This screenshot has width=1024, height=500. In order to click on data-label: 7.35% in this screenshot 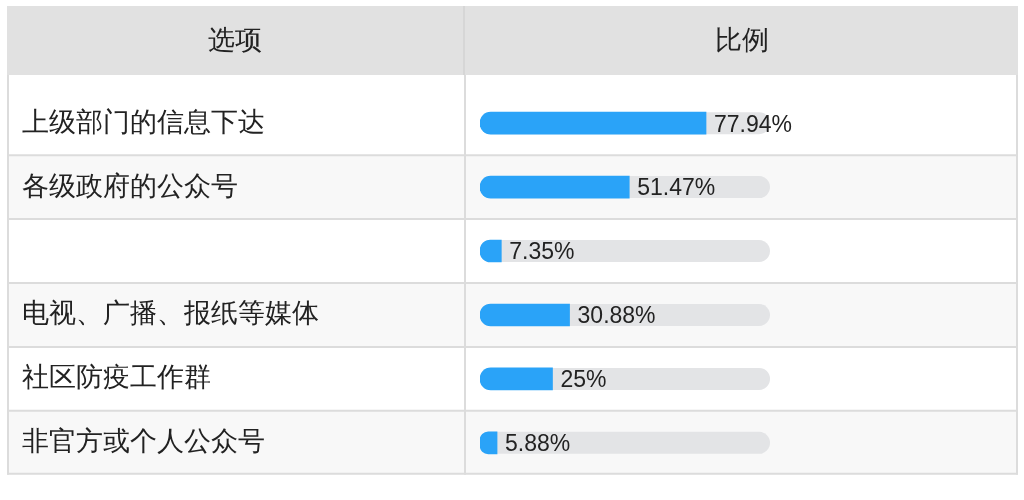, I will do `click(542, 251)`.